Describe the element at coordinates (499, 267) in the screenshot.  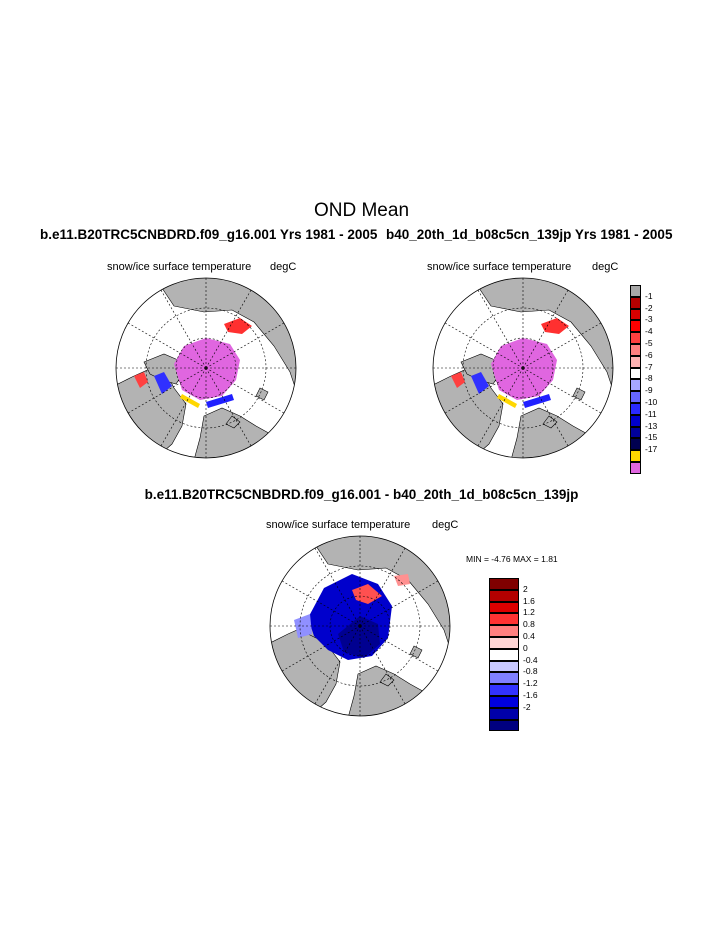
I see `right-variable-label: snow/ice surface temperature` at that location.